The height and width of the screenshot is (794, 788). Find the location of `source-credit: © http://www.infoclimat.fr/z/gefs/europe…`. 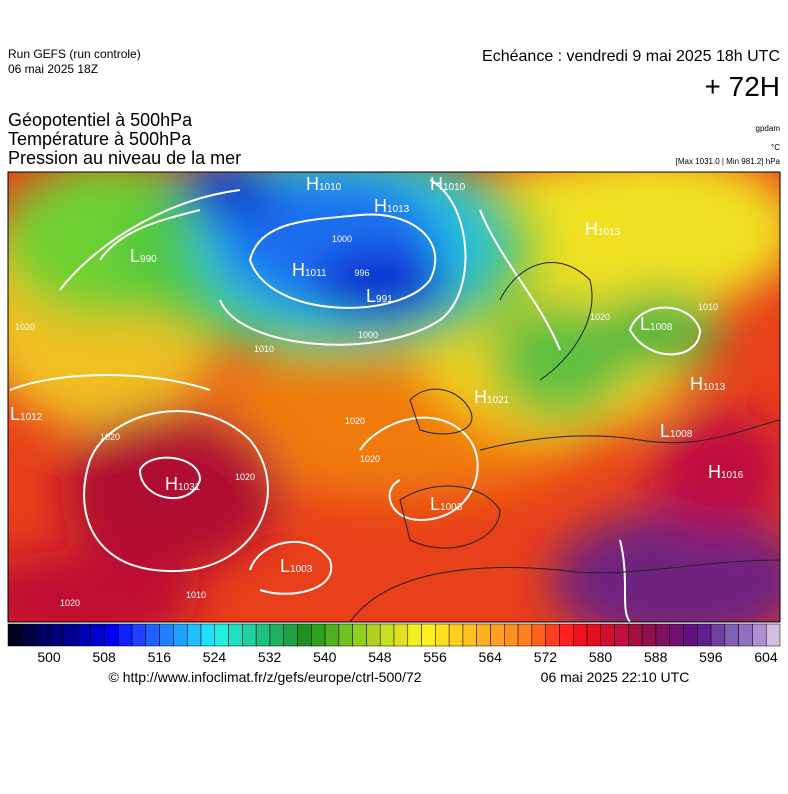

source-credit: © http://www.infoclimat.fr/z/gefs/europe… is located at coordinates (264, 677).